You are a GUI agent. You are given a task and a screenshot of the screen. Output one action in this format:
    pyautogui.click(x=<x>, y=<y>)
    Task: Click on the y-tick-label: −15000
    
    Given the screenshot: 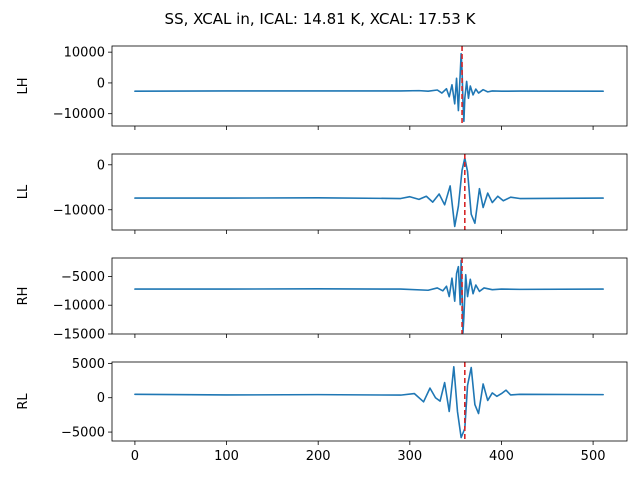 What is the action you would take?
    pyautogui.click(x=79, y=335)
    